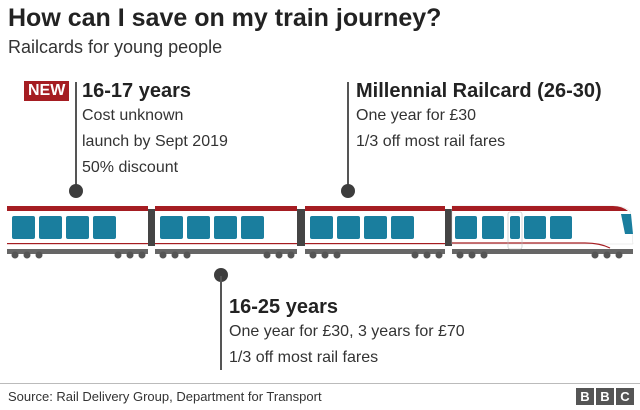  What do you see at coordinates (225, 18) in the screenshot?
I see `page-title: How can I save on my train journey?` at bounding box center [225, 18].